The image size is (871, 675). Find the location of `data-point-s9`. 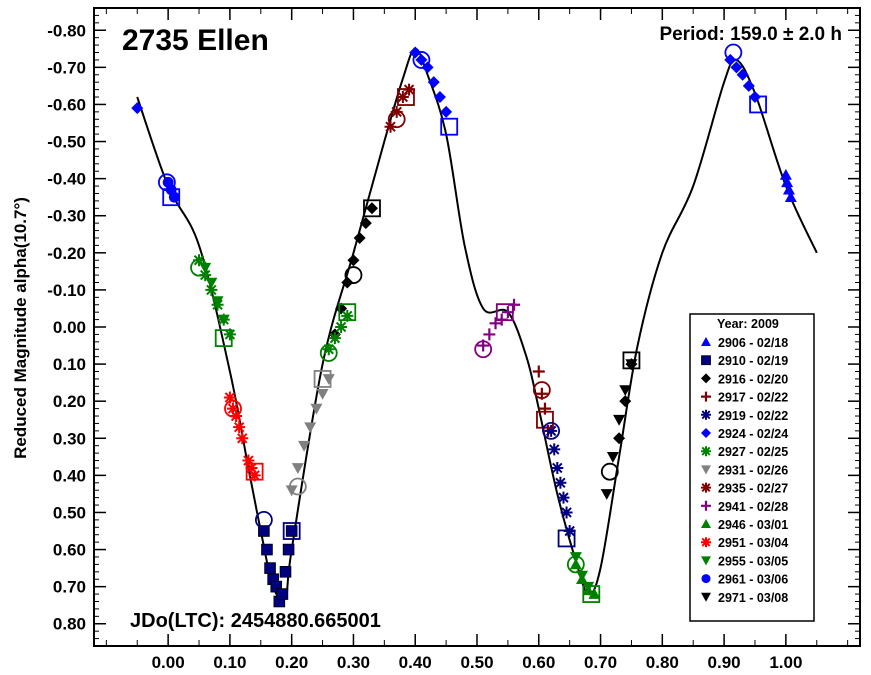

data-point-s9 is located at coordinates (489, 334).